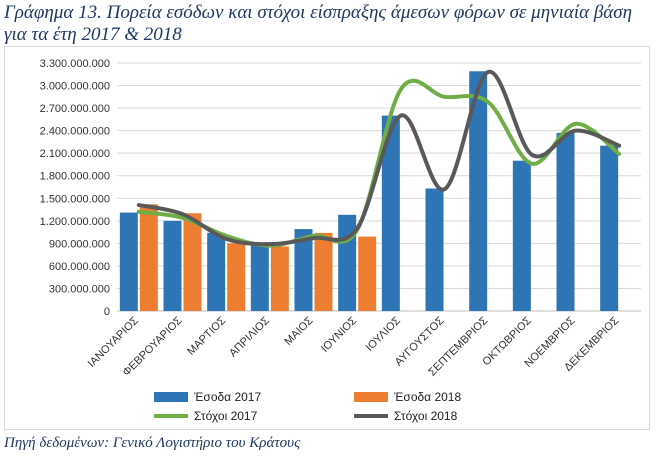  I want to click on legend-label: Στόχοι 2018, so click(426, 416).